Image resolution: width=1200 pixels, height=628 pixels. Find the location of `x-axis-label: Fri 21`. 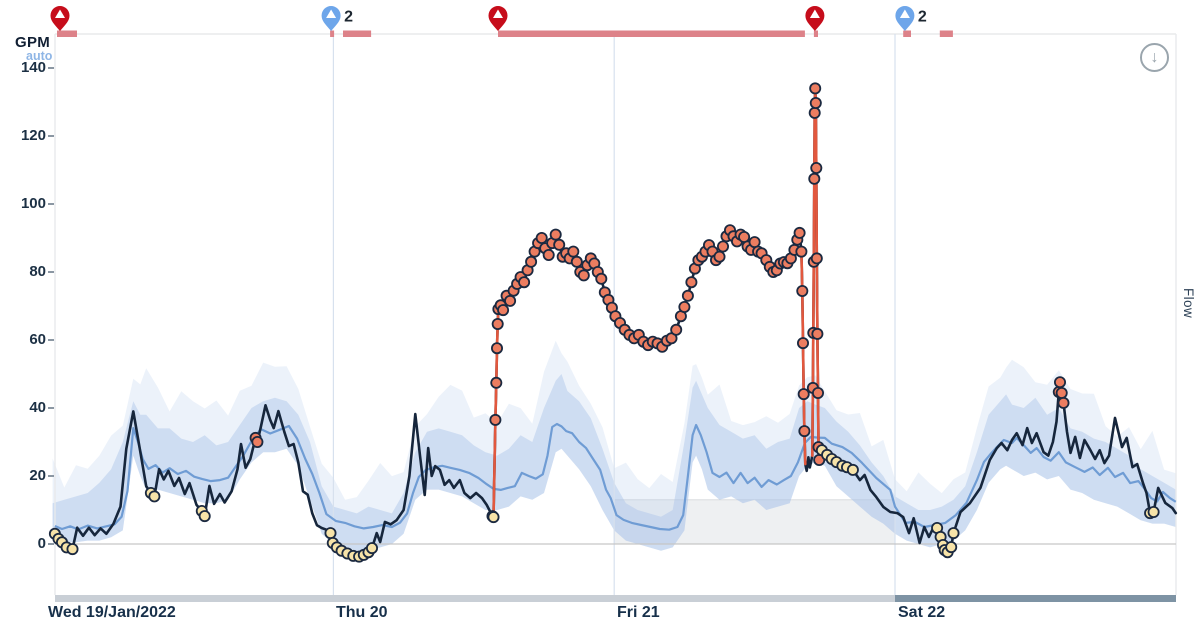

x-axis-label: Fri 21 is located at coordinates (638, 612).